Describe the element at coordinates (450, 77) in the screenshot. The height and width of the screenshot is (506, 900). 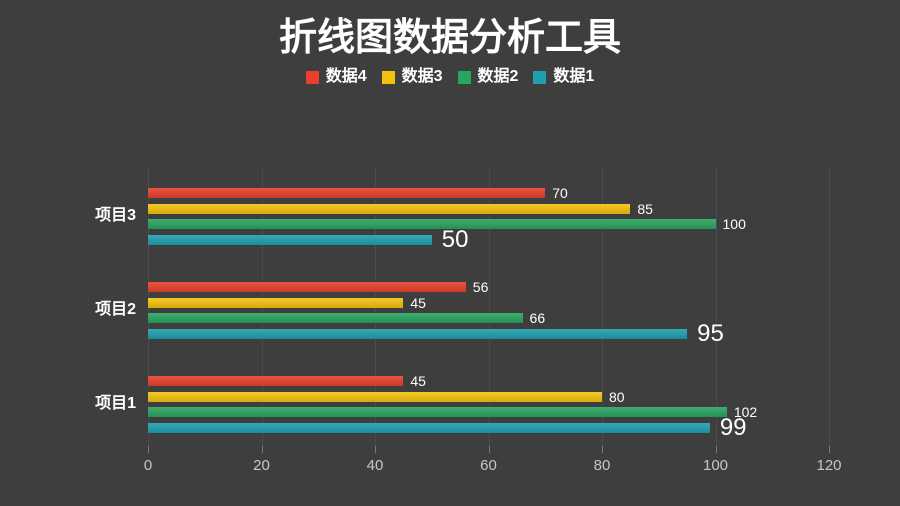
I see `legend: 数据4 数据3 数据2 数据1` at that location.